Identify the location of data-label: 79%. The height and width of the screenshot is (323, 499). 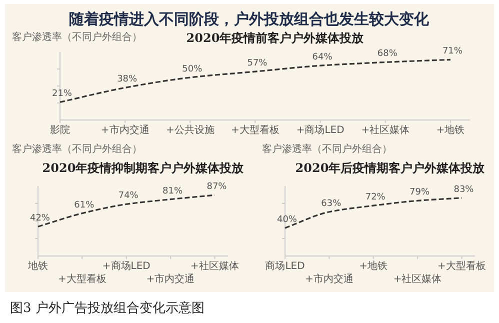
(420, 193).